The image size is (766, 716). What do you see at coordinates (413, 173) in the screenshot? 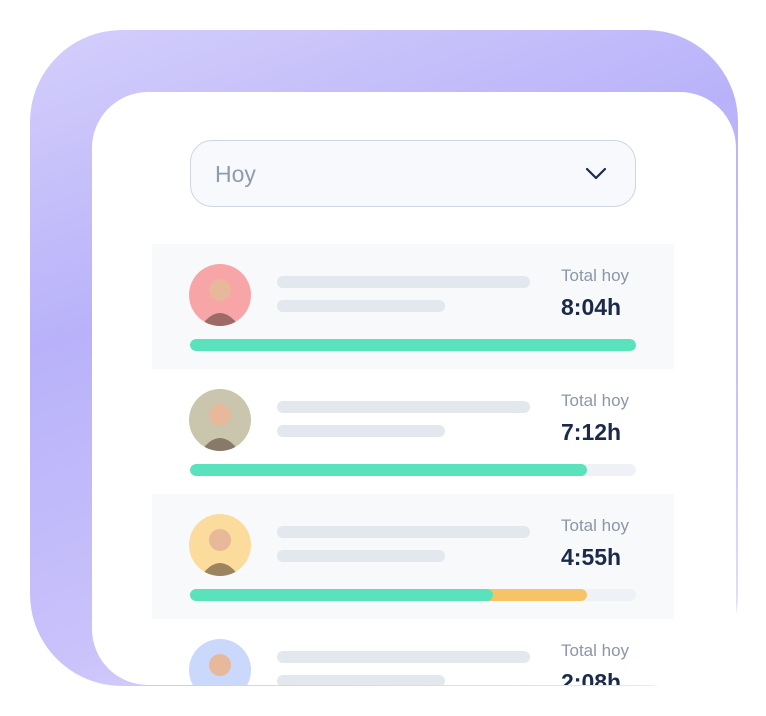
I see `period-dropdown: Hoy` at bounding box center [413, 173].